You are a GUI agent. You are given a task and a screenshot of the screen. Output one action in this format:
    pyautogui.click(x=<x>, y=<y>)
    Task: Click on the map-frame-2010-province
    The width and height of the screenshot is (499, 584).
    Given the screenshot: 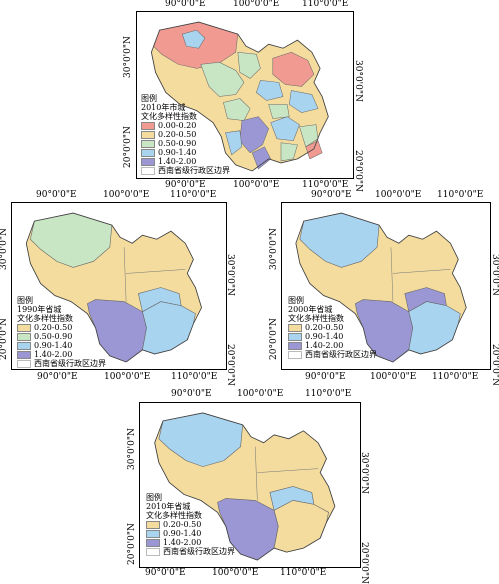 What is the action you would take?
    pyautogui.click(x=250, y=485)
    